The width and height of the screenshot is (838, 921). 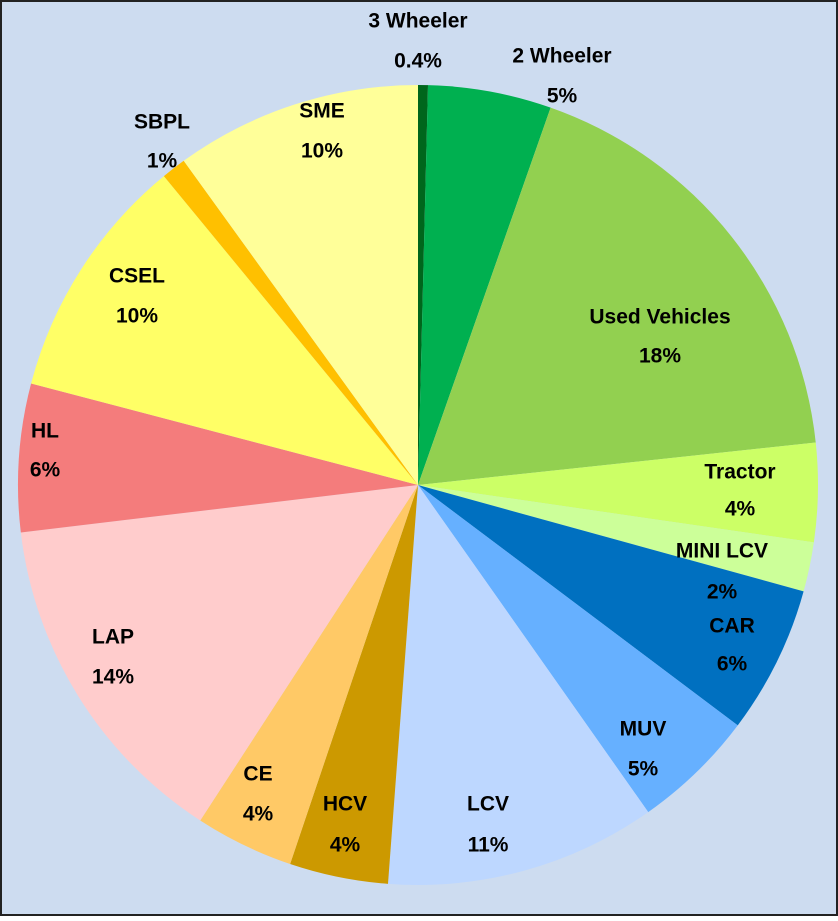 I want to click on slice-label: 2 Wheeler, so click(x=561, y=56).